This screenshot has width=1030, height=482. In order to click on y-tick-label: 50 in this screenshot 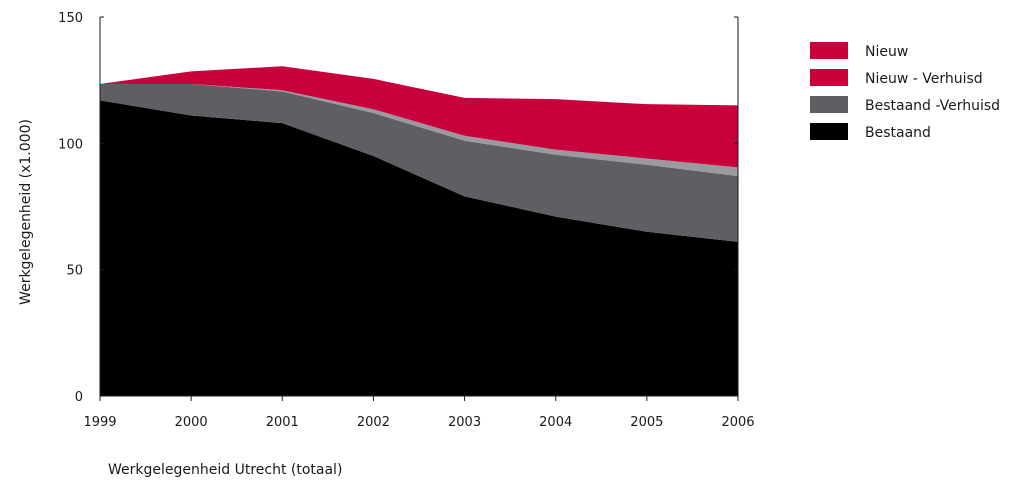, I will do `click(74, 271)`.